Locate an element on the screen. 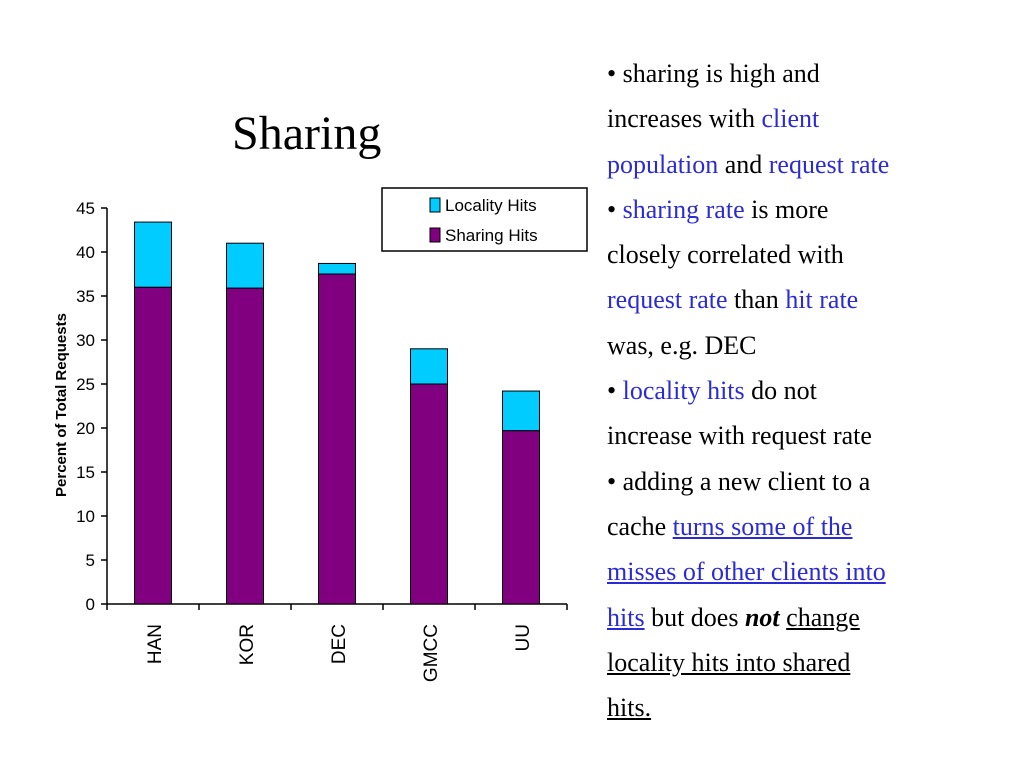  chart-legend: Locality Hits Sharing Hits is located at coordinates (484, 219).